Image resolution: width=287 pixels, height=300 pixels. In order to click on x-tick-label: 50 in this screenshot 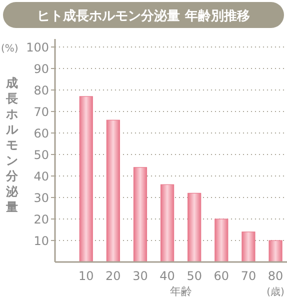, I will do `click(194, 276)`.